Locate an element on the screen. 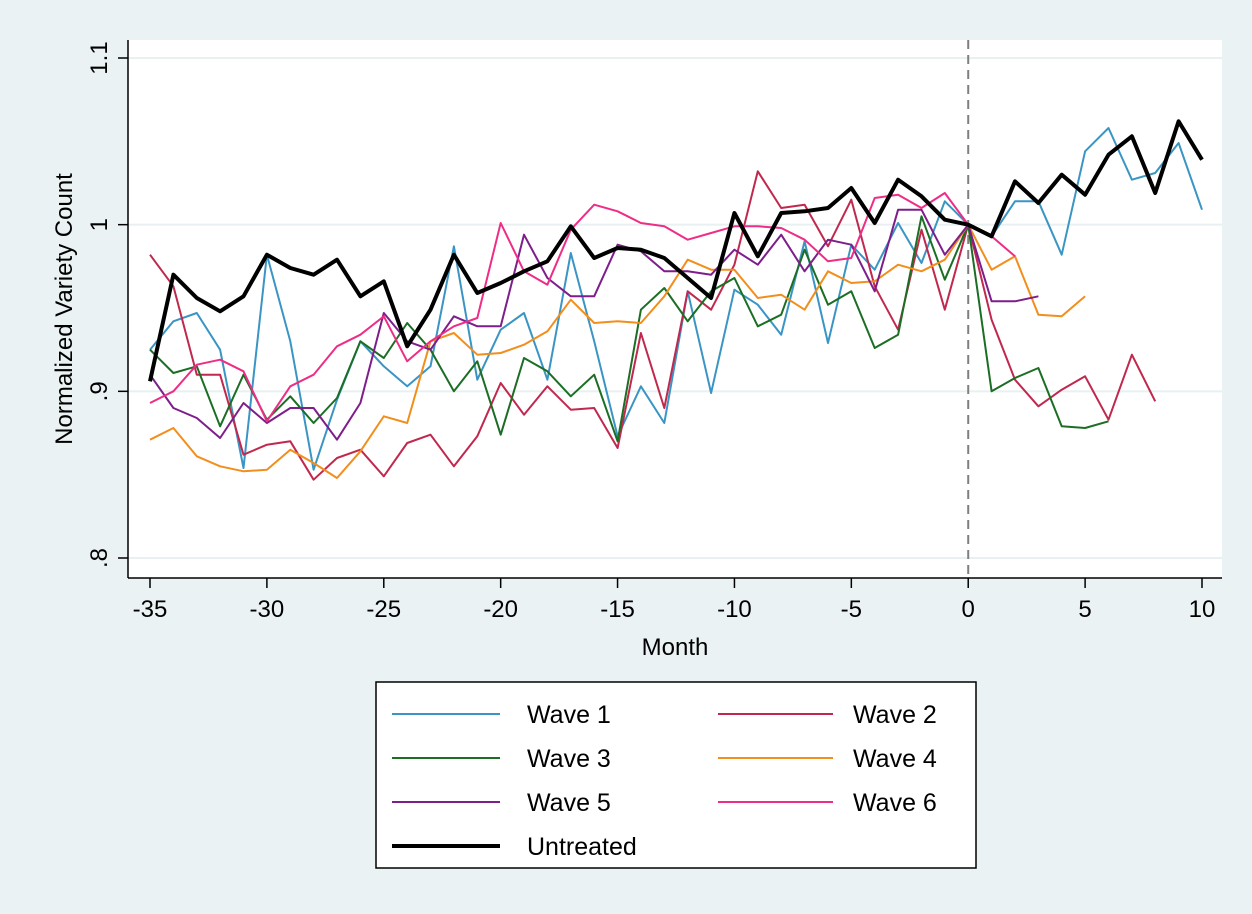 This screenshot has height=914, width=1252. legend-label: Wave 5 is located at coordinates (569, 803).